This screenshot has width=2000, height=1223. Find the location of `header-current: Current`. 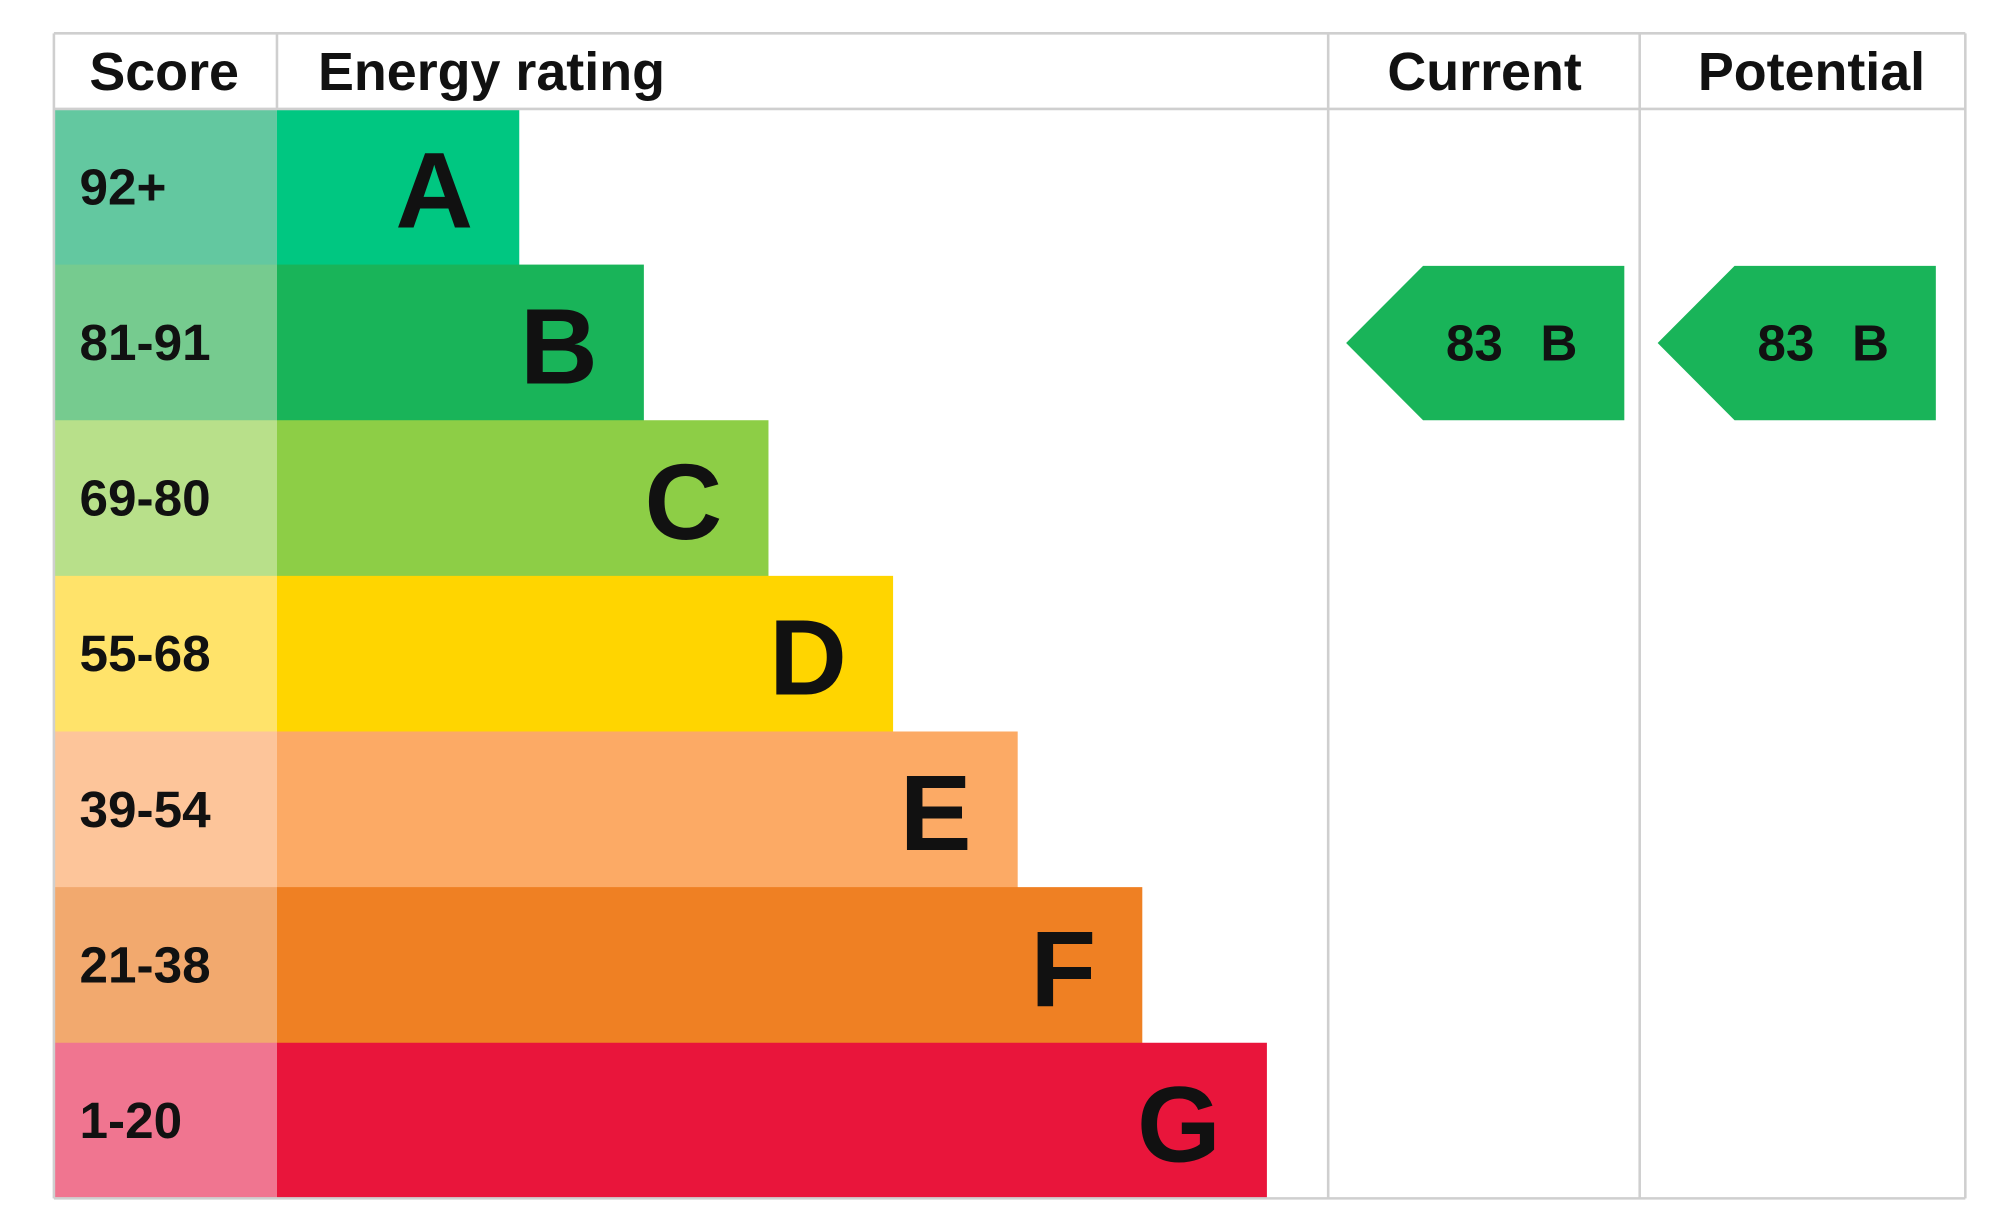

header-current: Current is located at coordinates (1484, 72).